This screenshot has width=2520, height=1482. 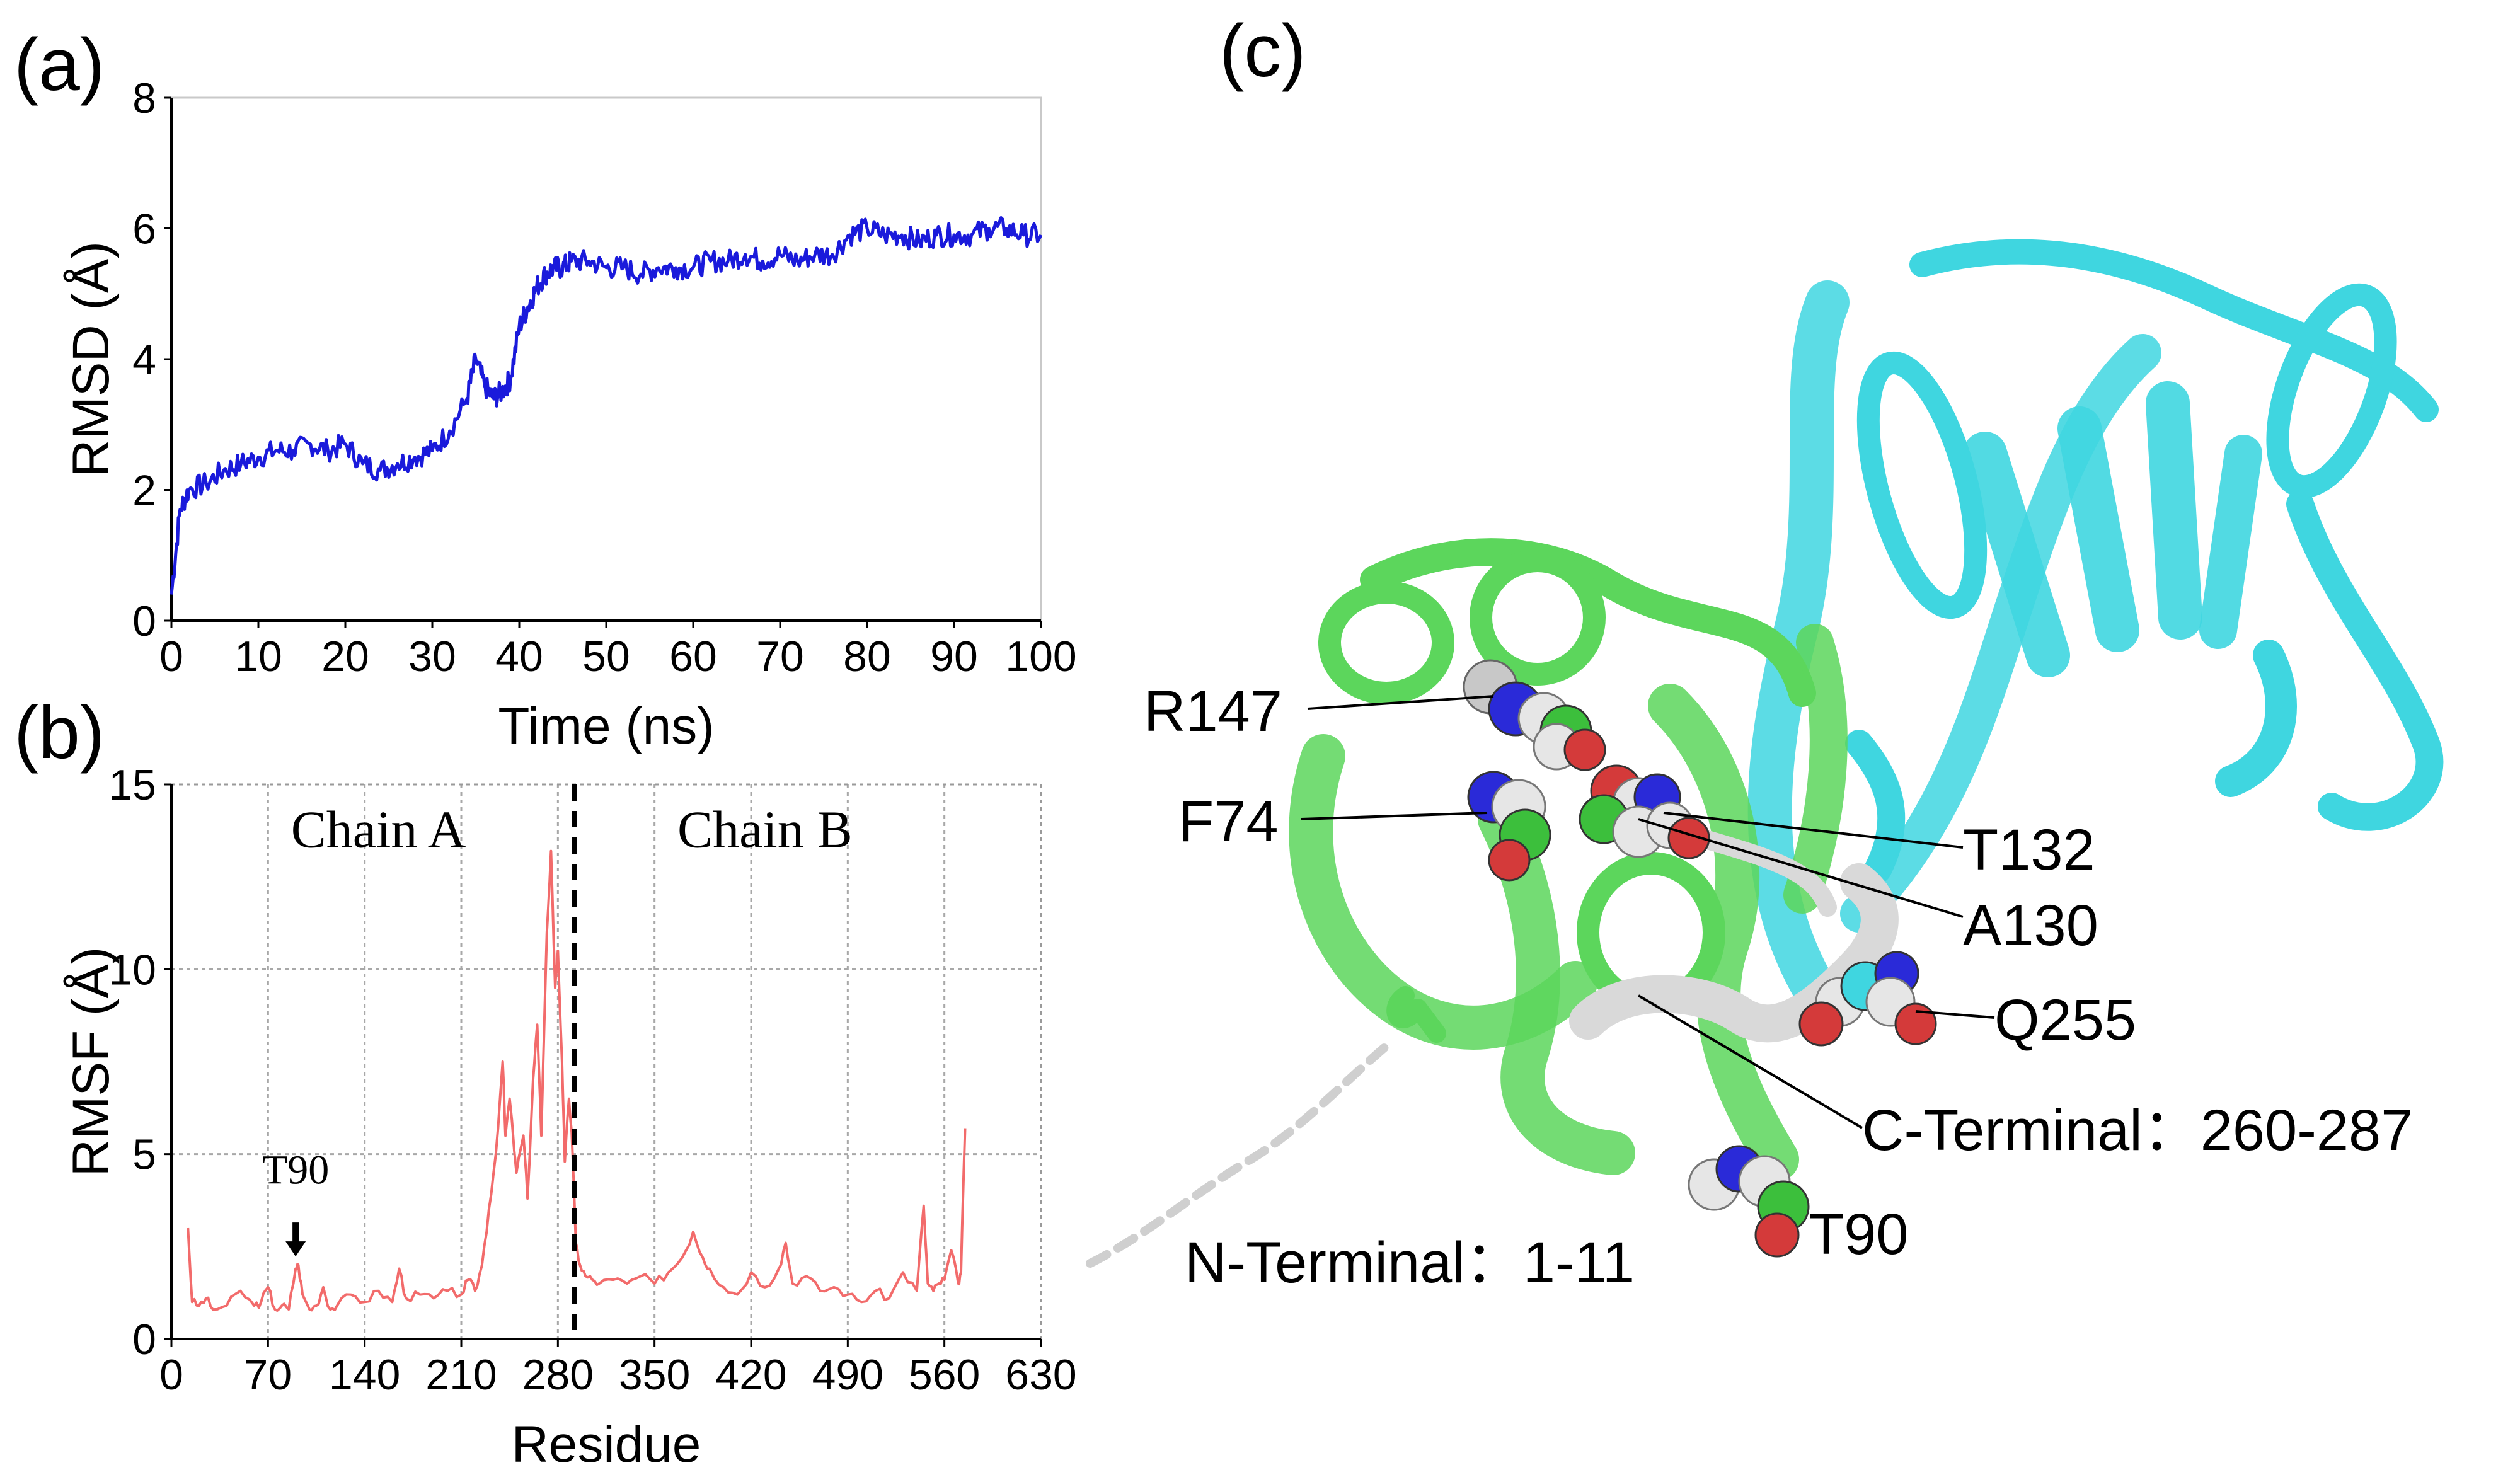 What do you see at coordinates (606, 726) in the screenshot?
I see `rmsd-x-axis-title: Time (ns)` at bounding box center [606, 726].